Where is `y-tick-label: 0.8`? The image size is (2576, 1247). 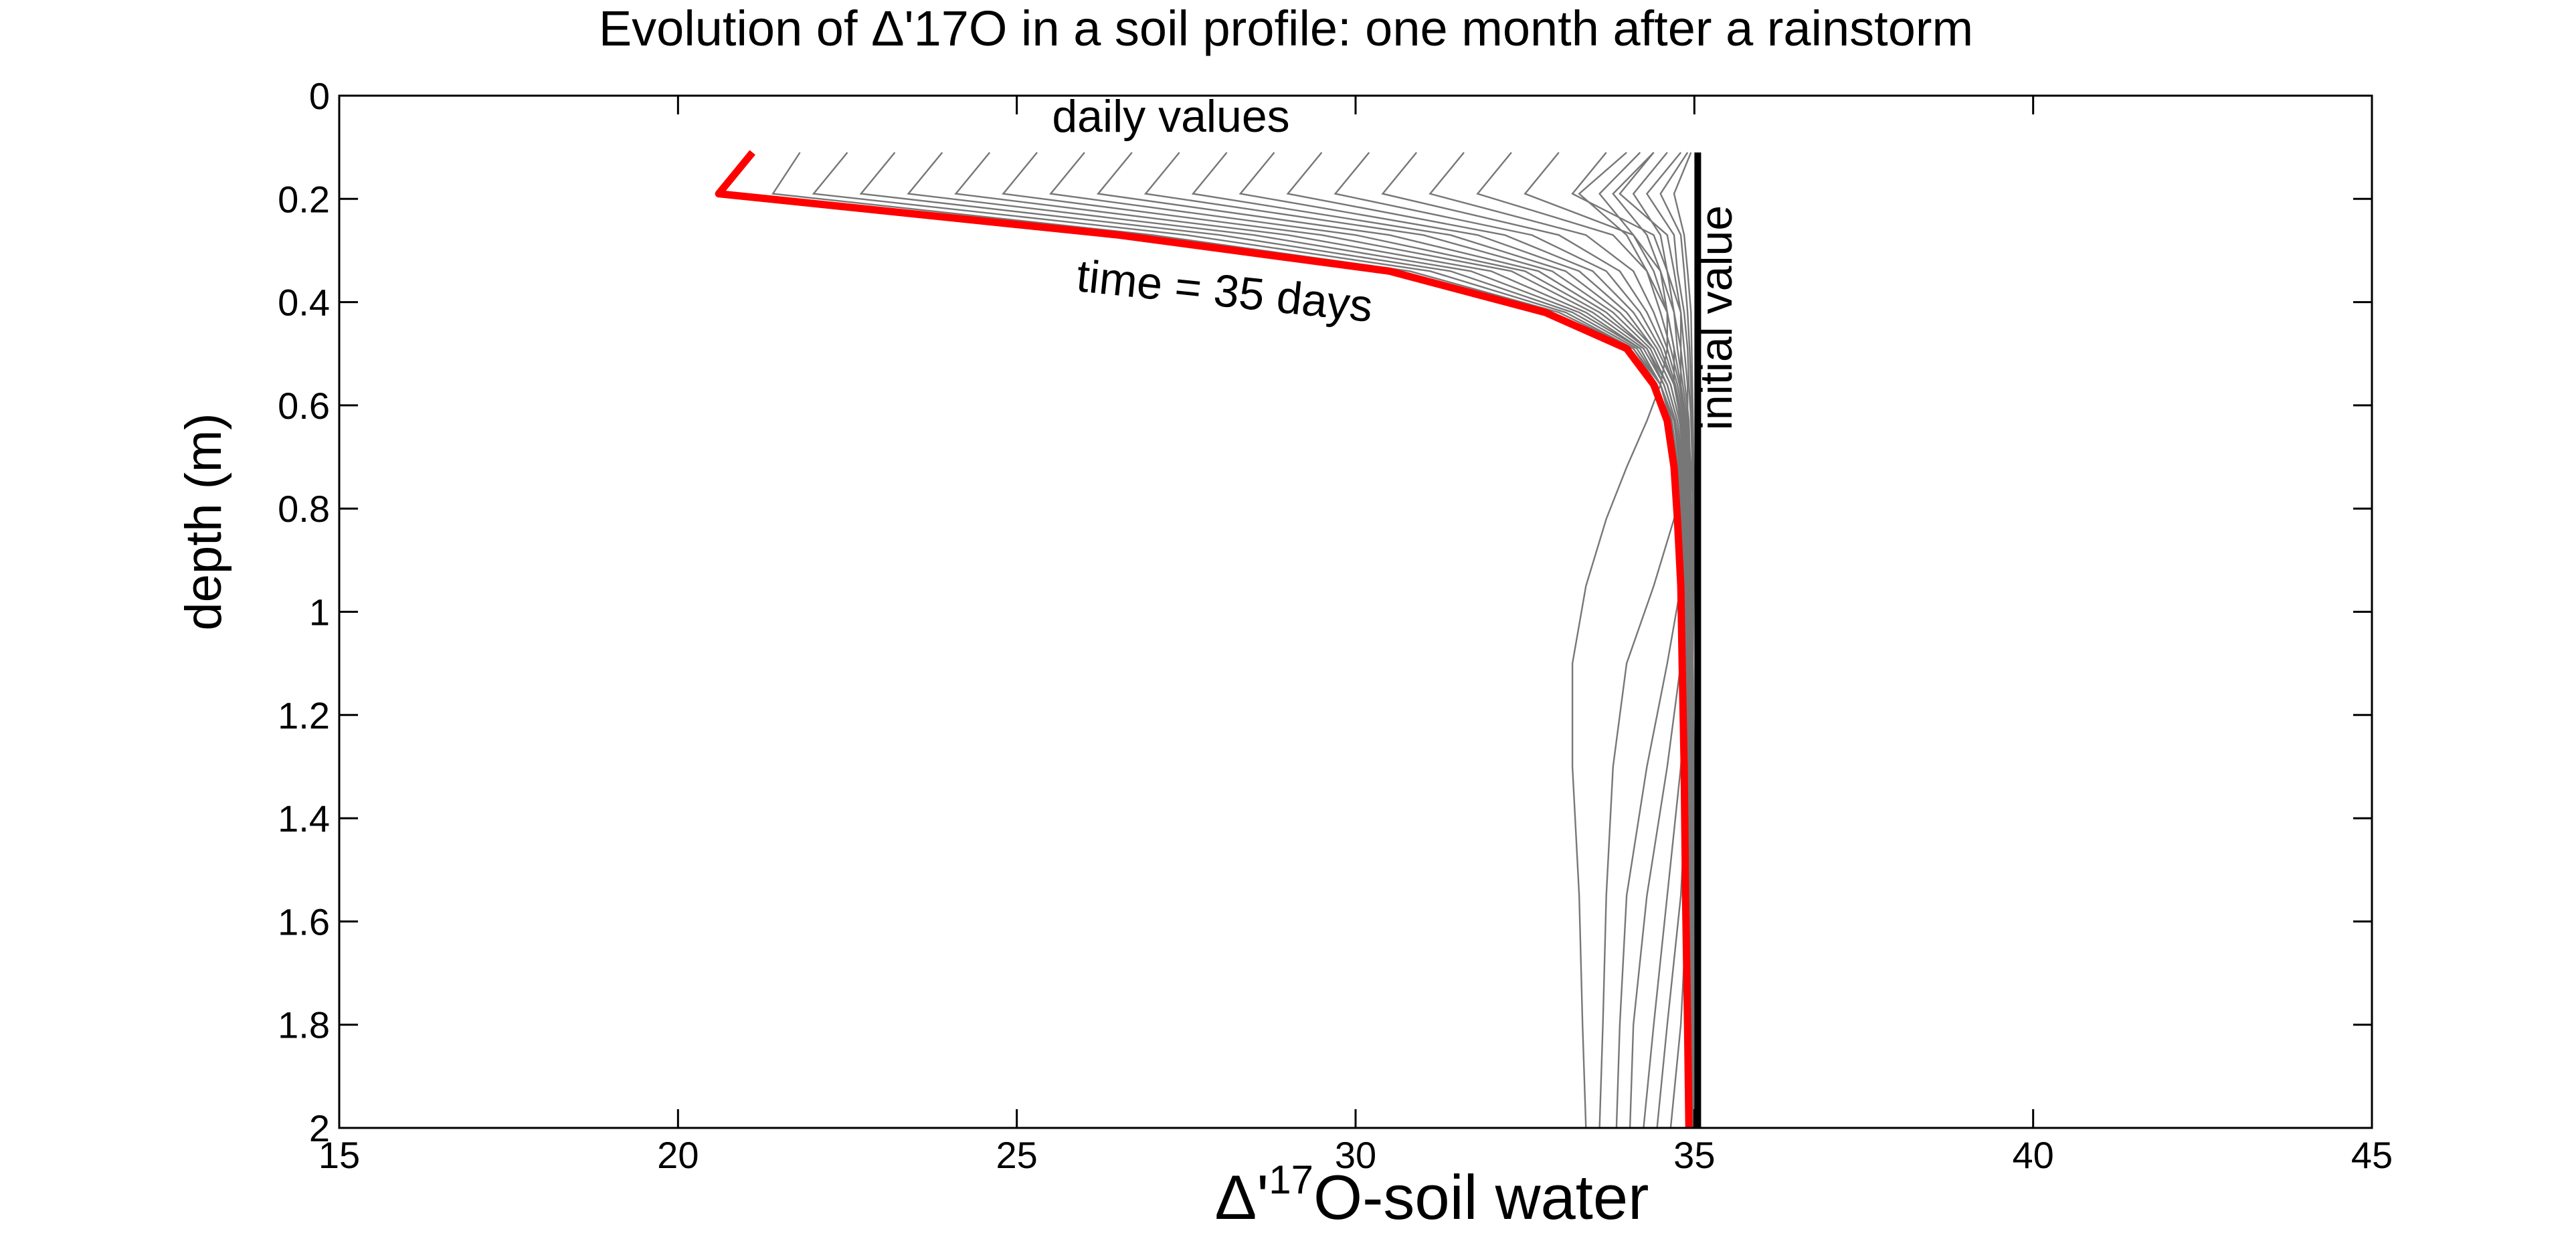
y-tick-label: 0.8 is located at coordinates (304, 509).